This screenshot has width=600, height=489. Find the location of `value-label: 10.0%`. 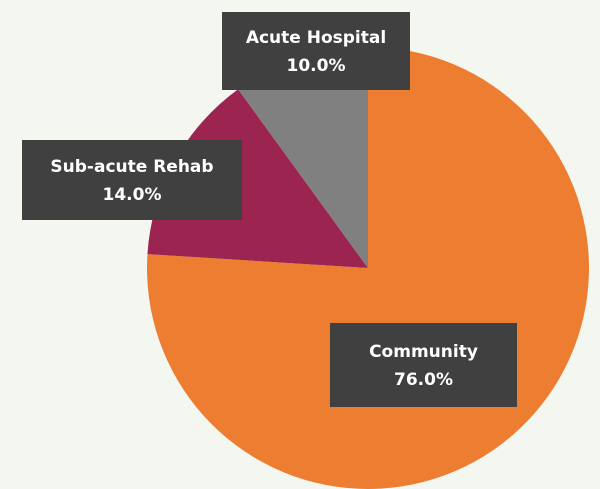

value-label: 10.0% is located at coordinates (316, 66).